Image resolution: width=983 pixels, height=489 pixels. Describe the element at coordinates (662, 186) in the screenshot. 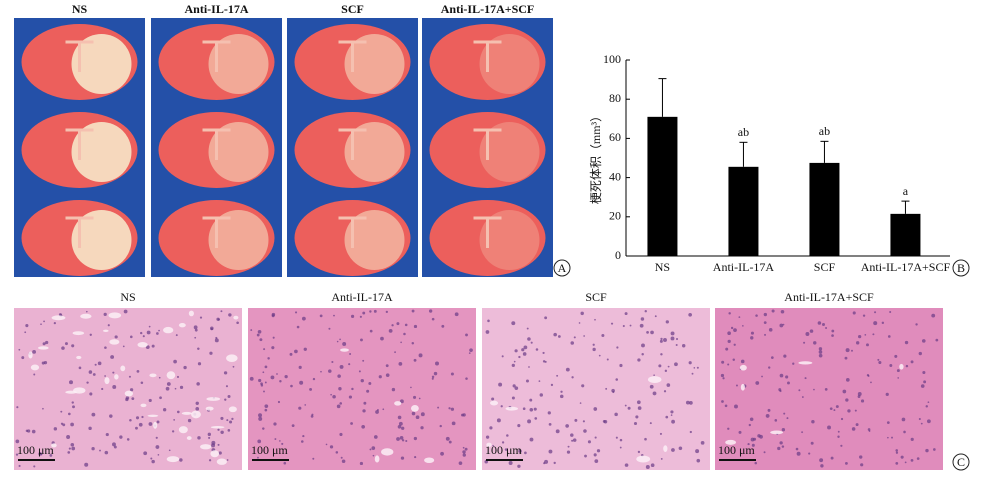

I see `bar` at that location.